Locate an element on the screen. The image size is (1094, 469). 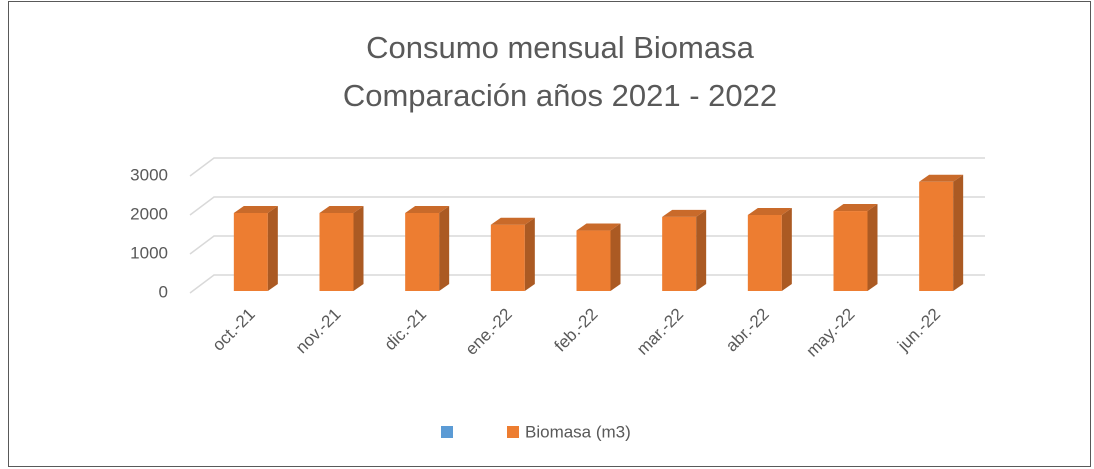
chart-title: Consumo mensual Biomasa is located at coordinates (560, 47).